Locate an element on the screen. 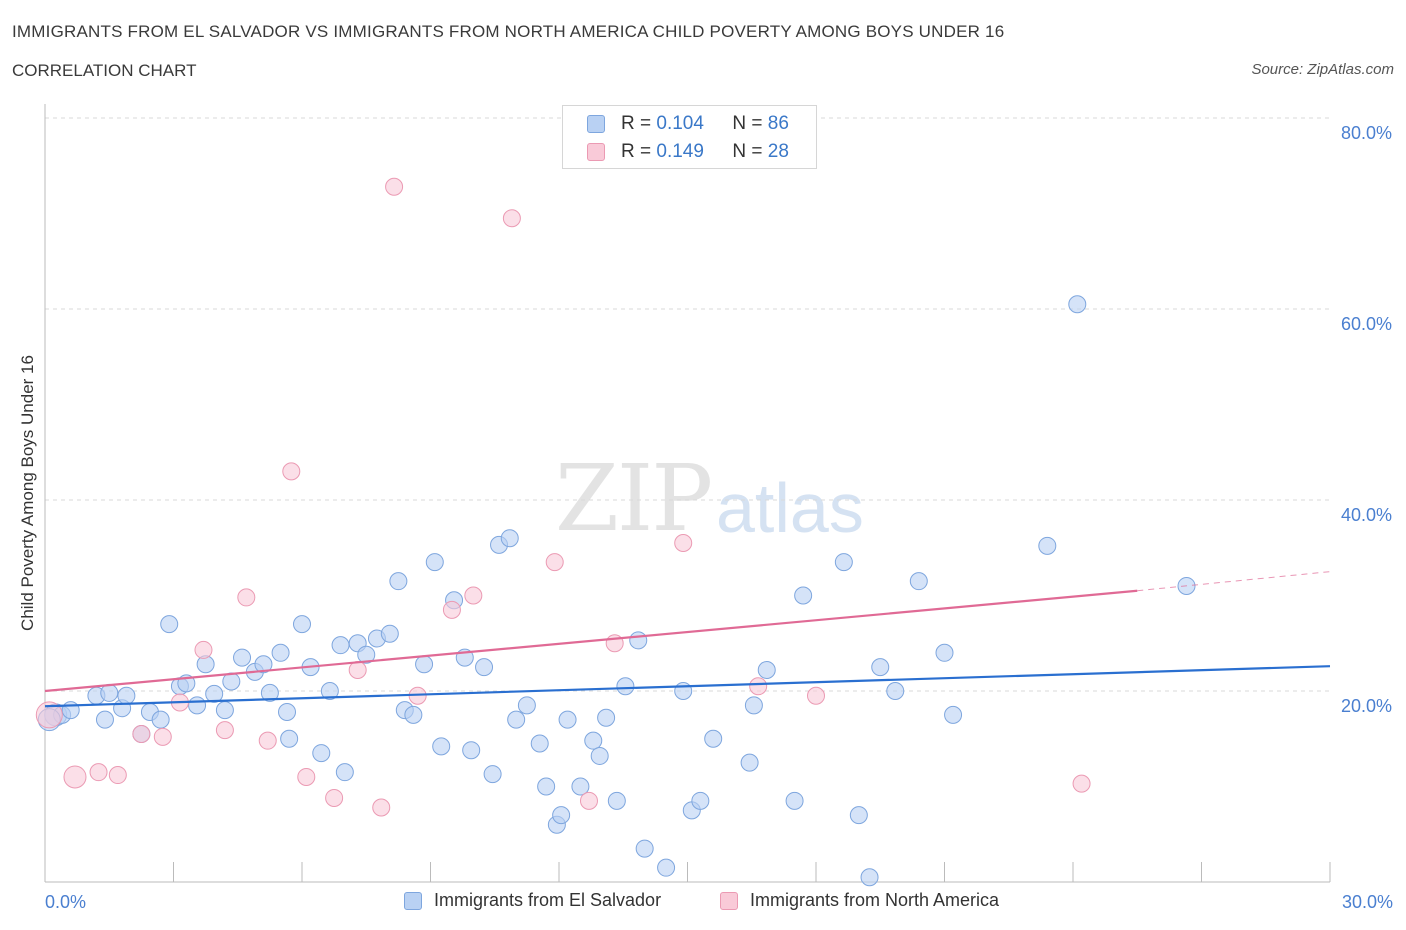 Image resolution: width=1406 pixels, height=930 pixels. bottom-legend-item-el-salvador: Immigrants from El Salvador is located at coordinates (532, 900).